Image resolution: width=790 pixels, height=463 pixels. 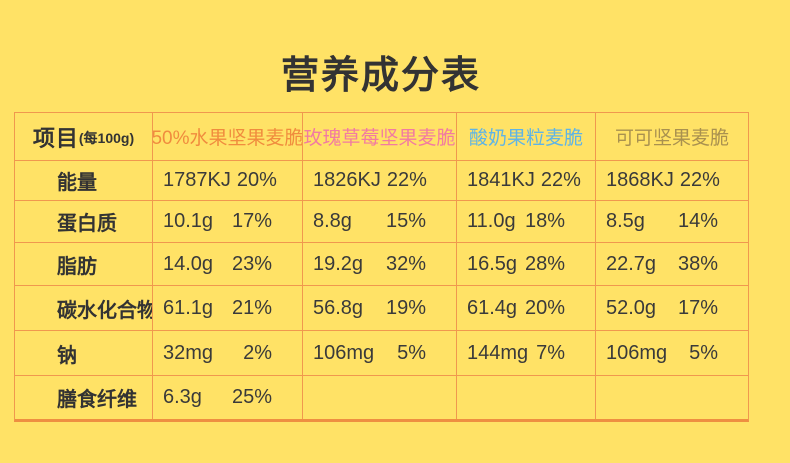 I want to click on row-label-dietary-fiber: 膳食纤维, so click(x=84, y=397).